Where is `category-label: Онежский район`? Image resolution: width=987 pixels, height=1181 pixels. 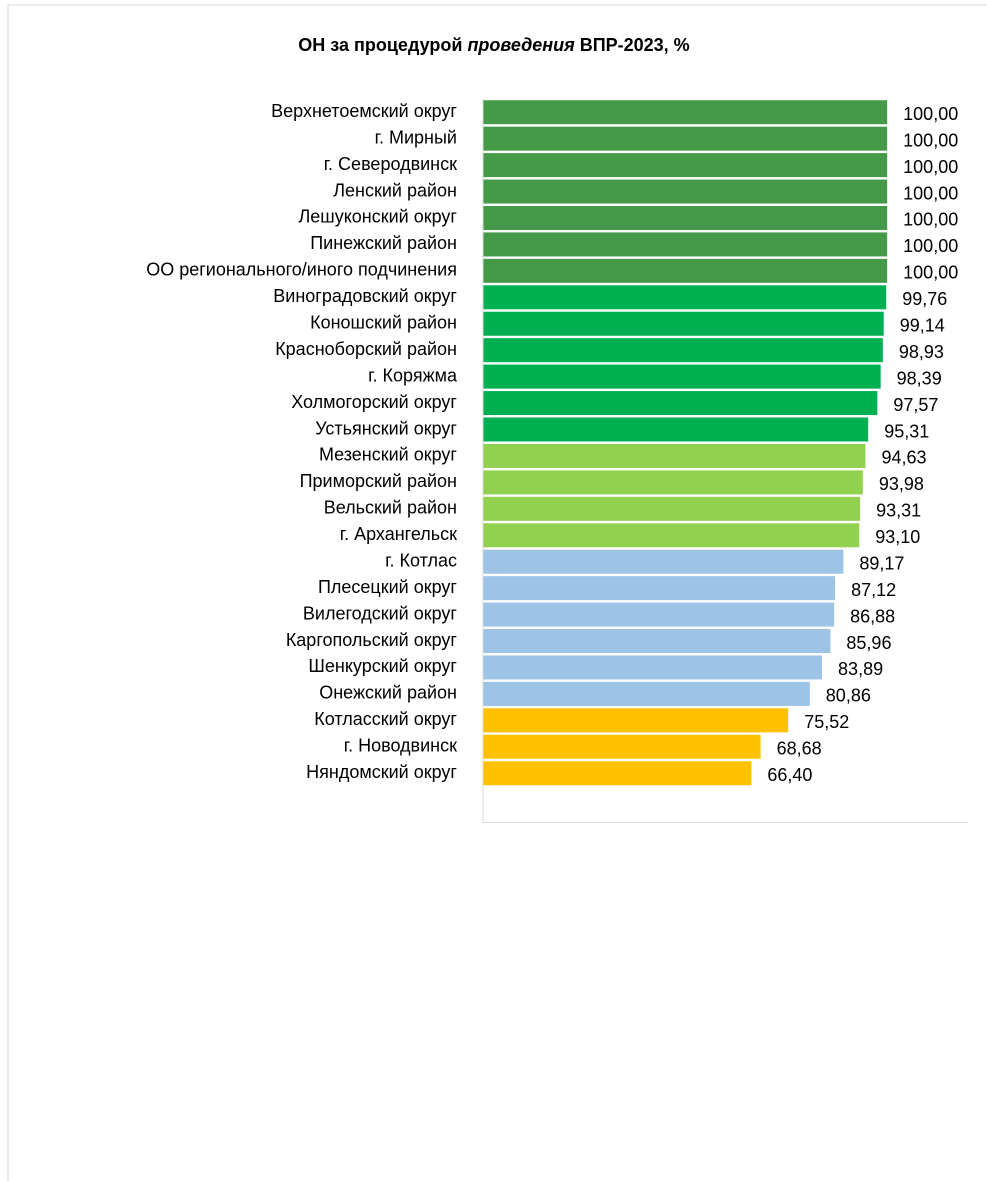 category-label: Онежский район is located at coordinates (388, 693).